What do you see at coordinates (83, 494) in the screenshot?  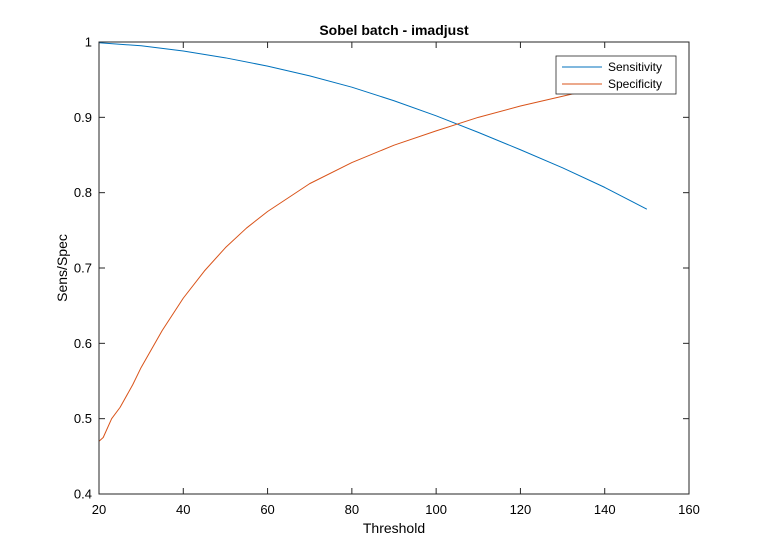 I see `y-tick-label: 0.4` at bounding box center [83, 494].